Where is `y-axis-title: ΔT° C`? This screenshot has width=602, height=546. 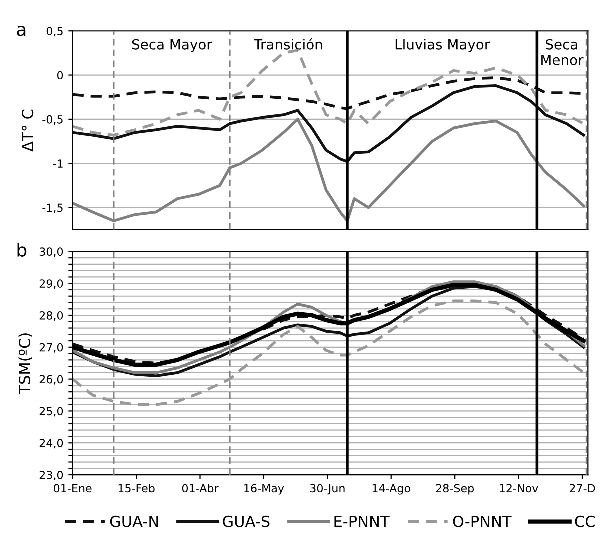 y-axis-title: ΔT° C is located at coordinates (28, 131).